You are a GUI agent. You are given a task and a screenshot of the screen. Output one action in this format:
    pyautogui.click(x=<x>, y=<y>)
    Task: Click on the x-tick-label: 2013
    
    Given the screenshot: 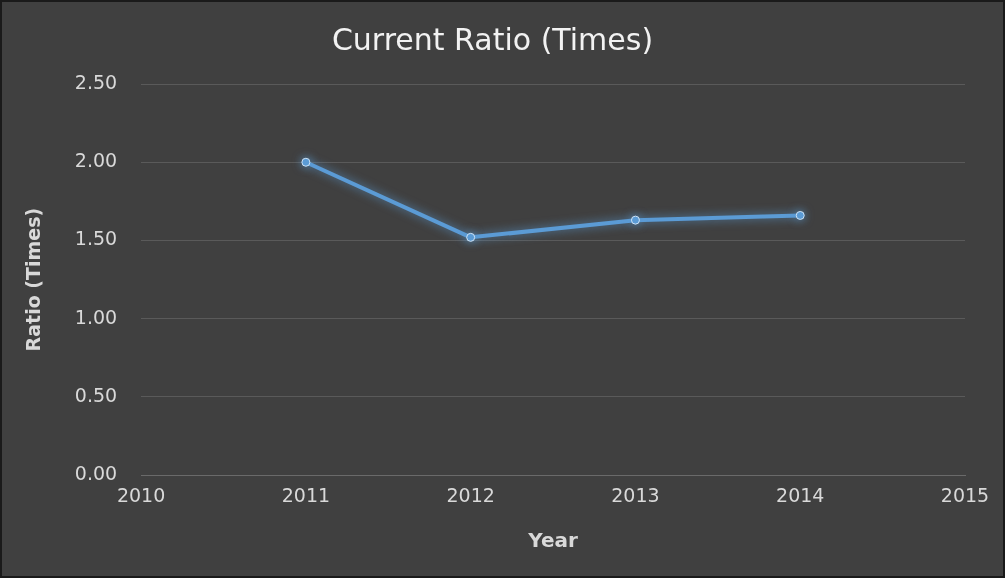 What is the action you would take?
    pyautogui.click(x=635, y=494)
    